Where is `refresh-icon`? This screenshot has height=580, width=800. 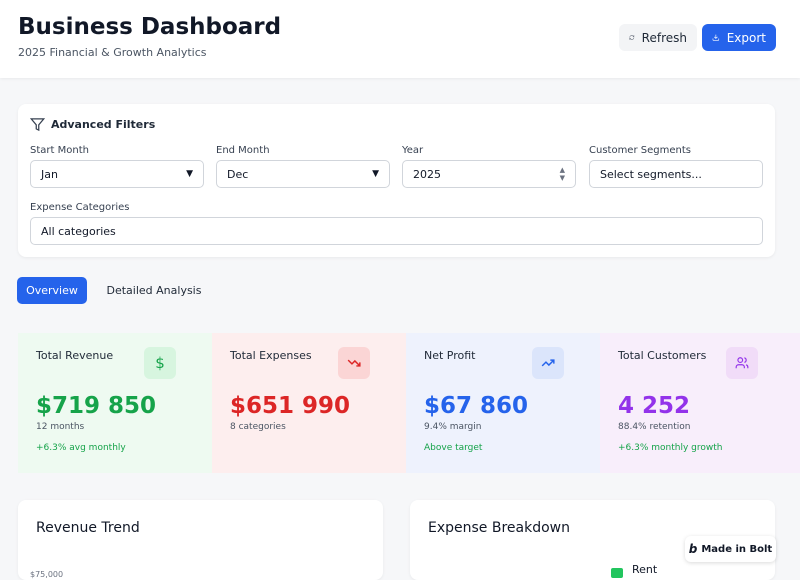
refresh-icon is located at coordinates (632, 37).